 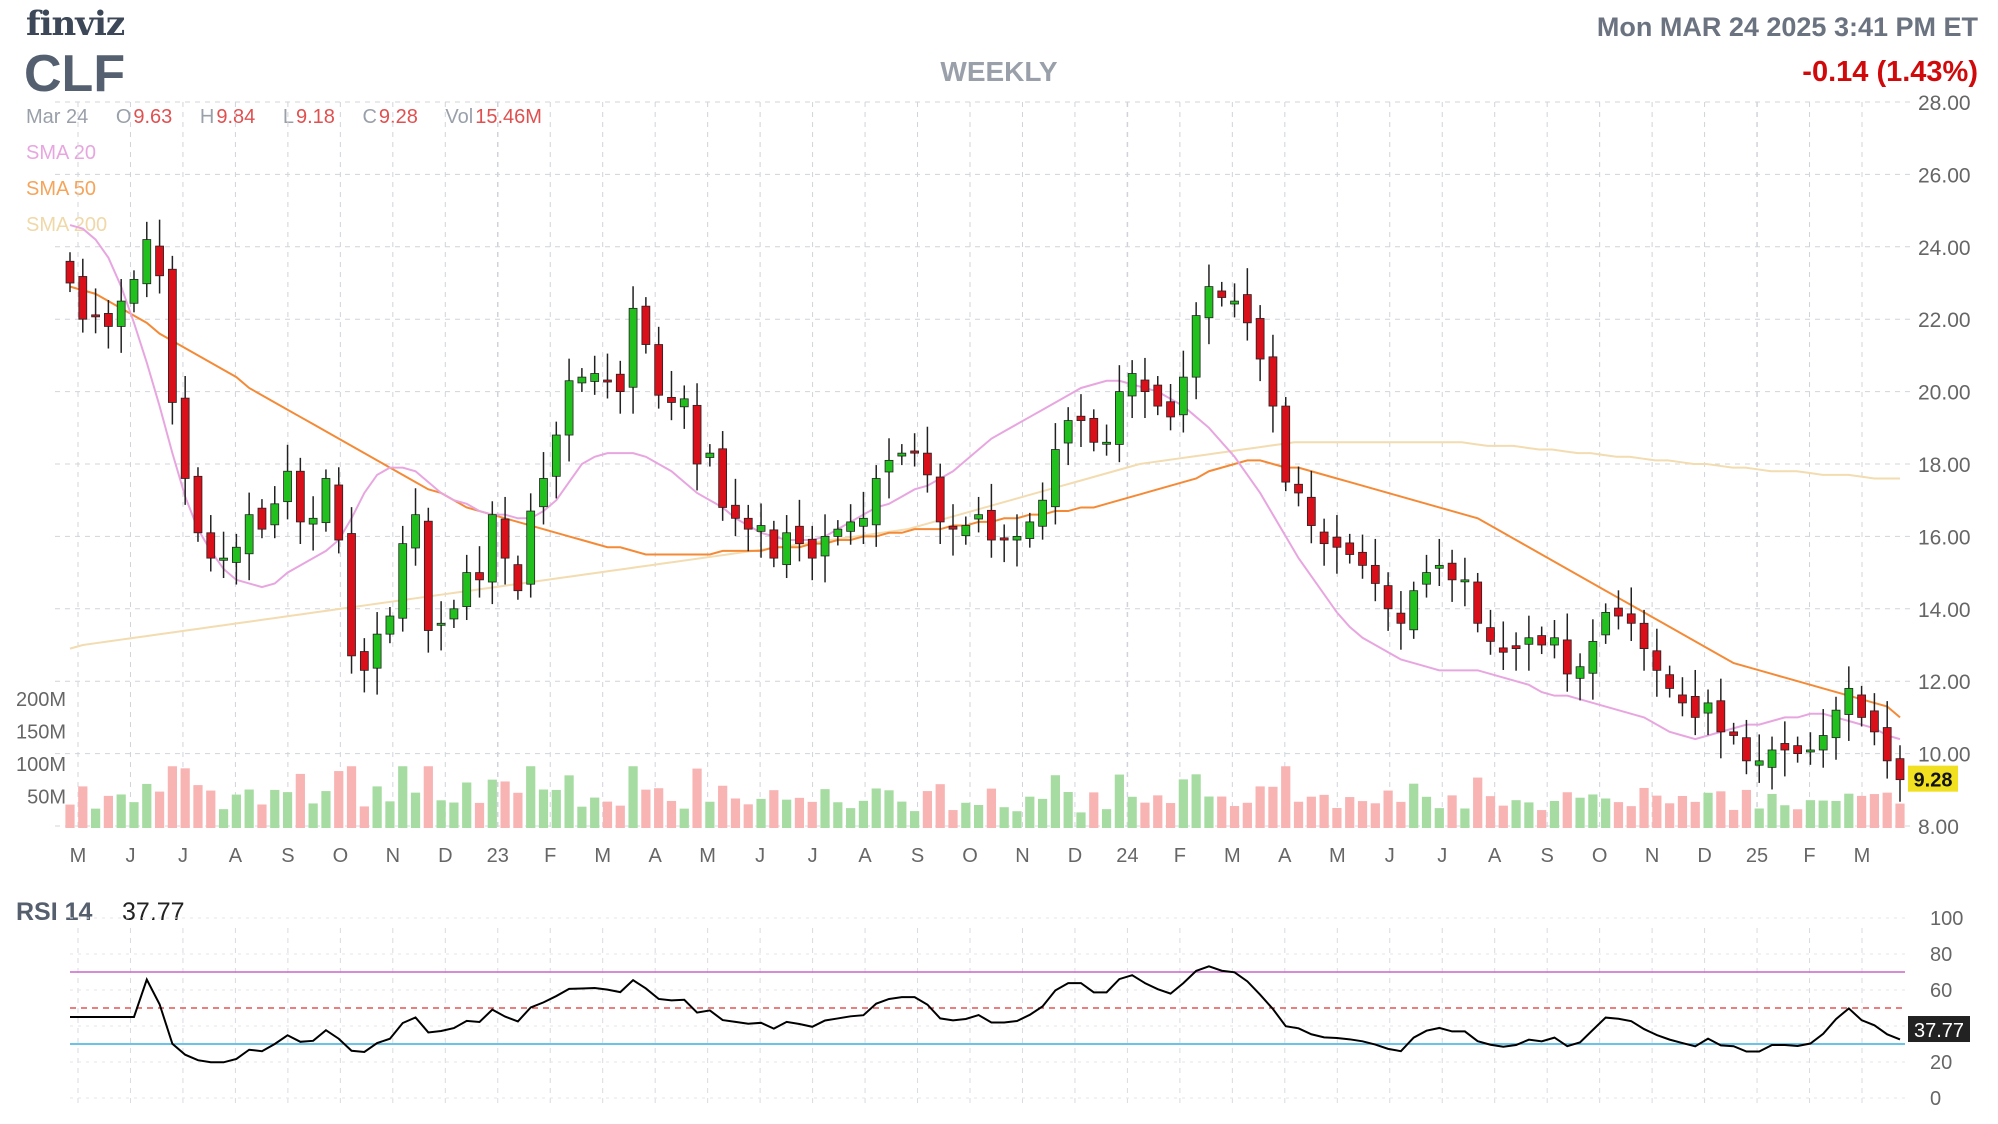 I want to click on volume-value: 15.46M, so click(x=508, y=117).